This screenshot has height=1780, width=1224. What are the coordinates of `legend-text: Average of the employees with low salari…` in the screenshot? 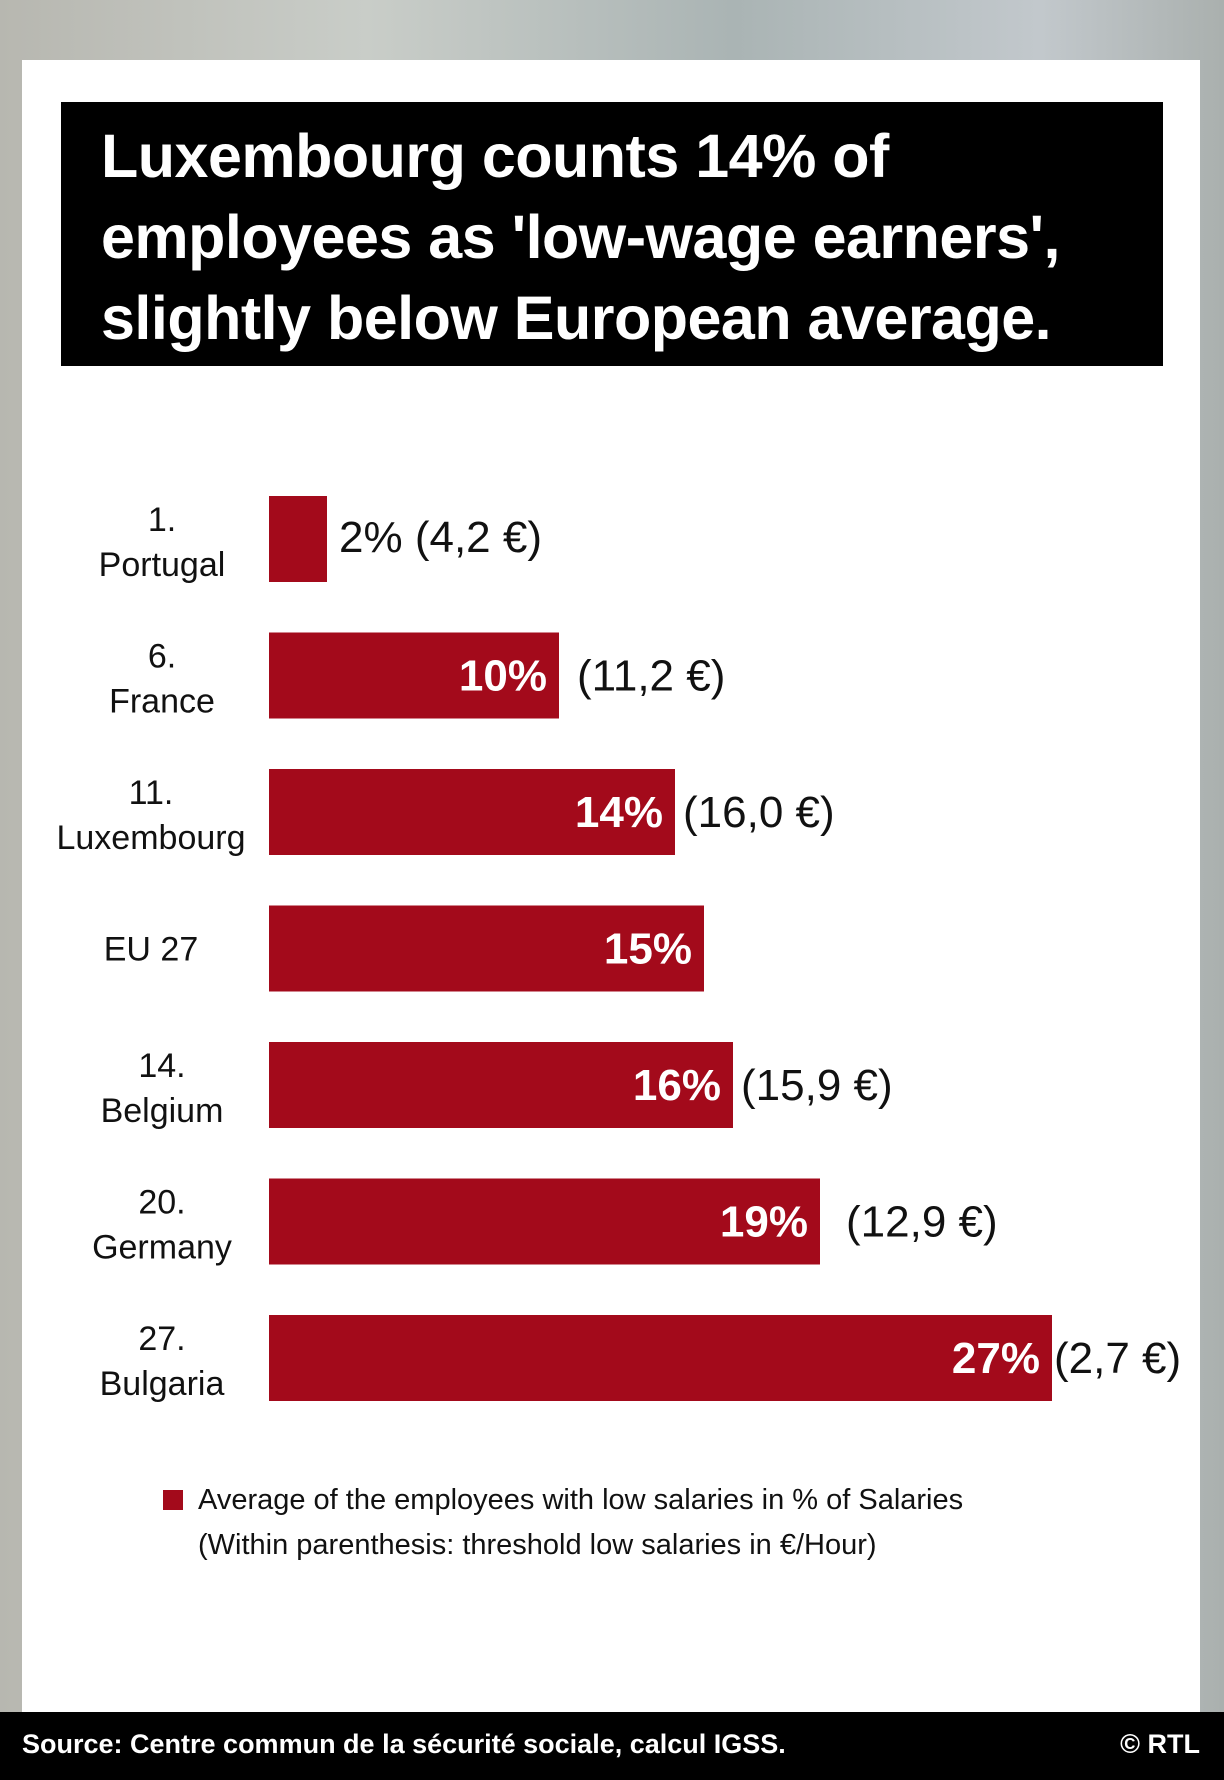 It's located at (580, 1523).